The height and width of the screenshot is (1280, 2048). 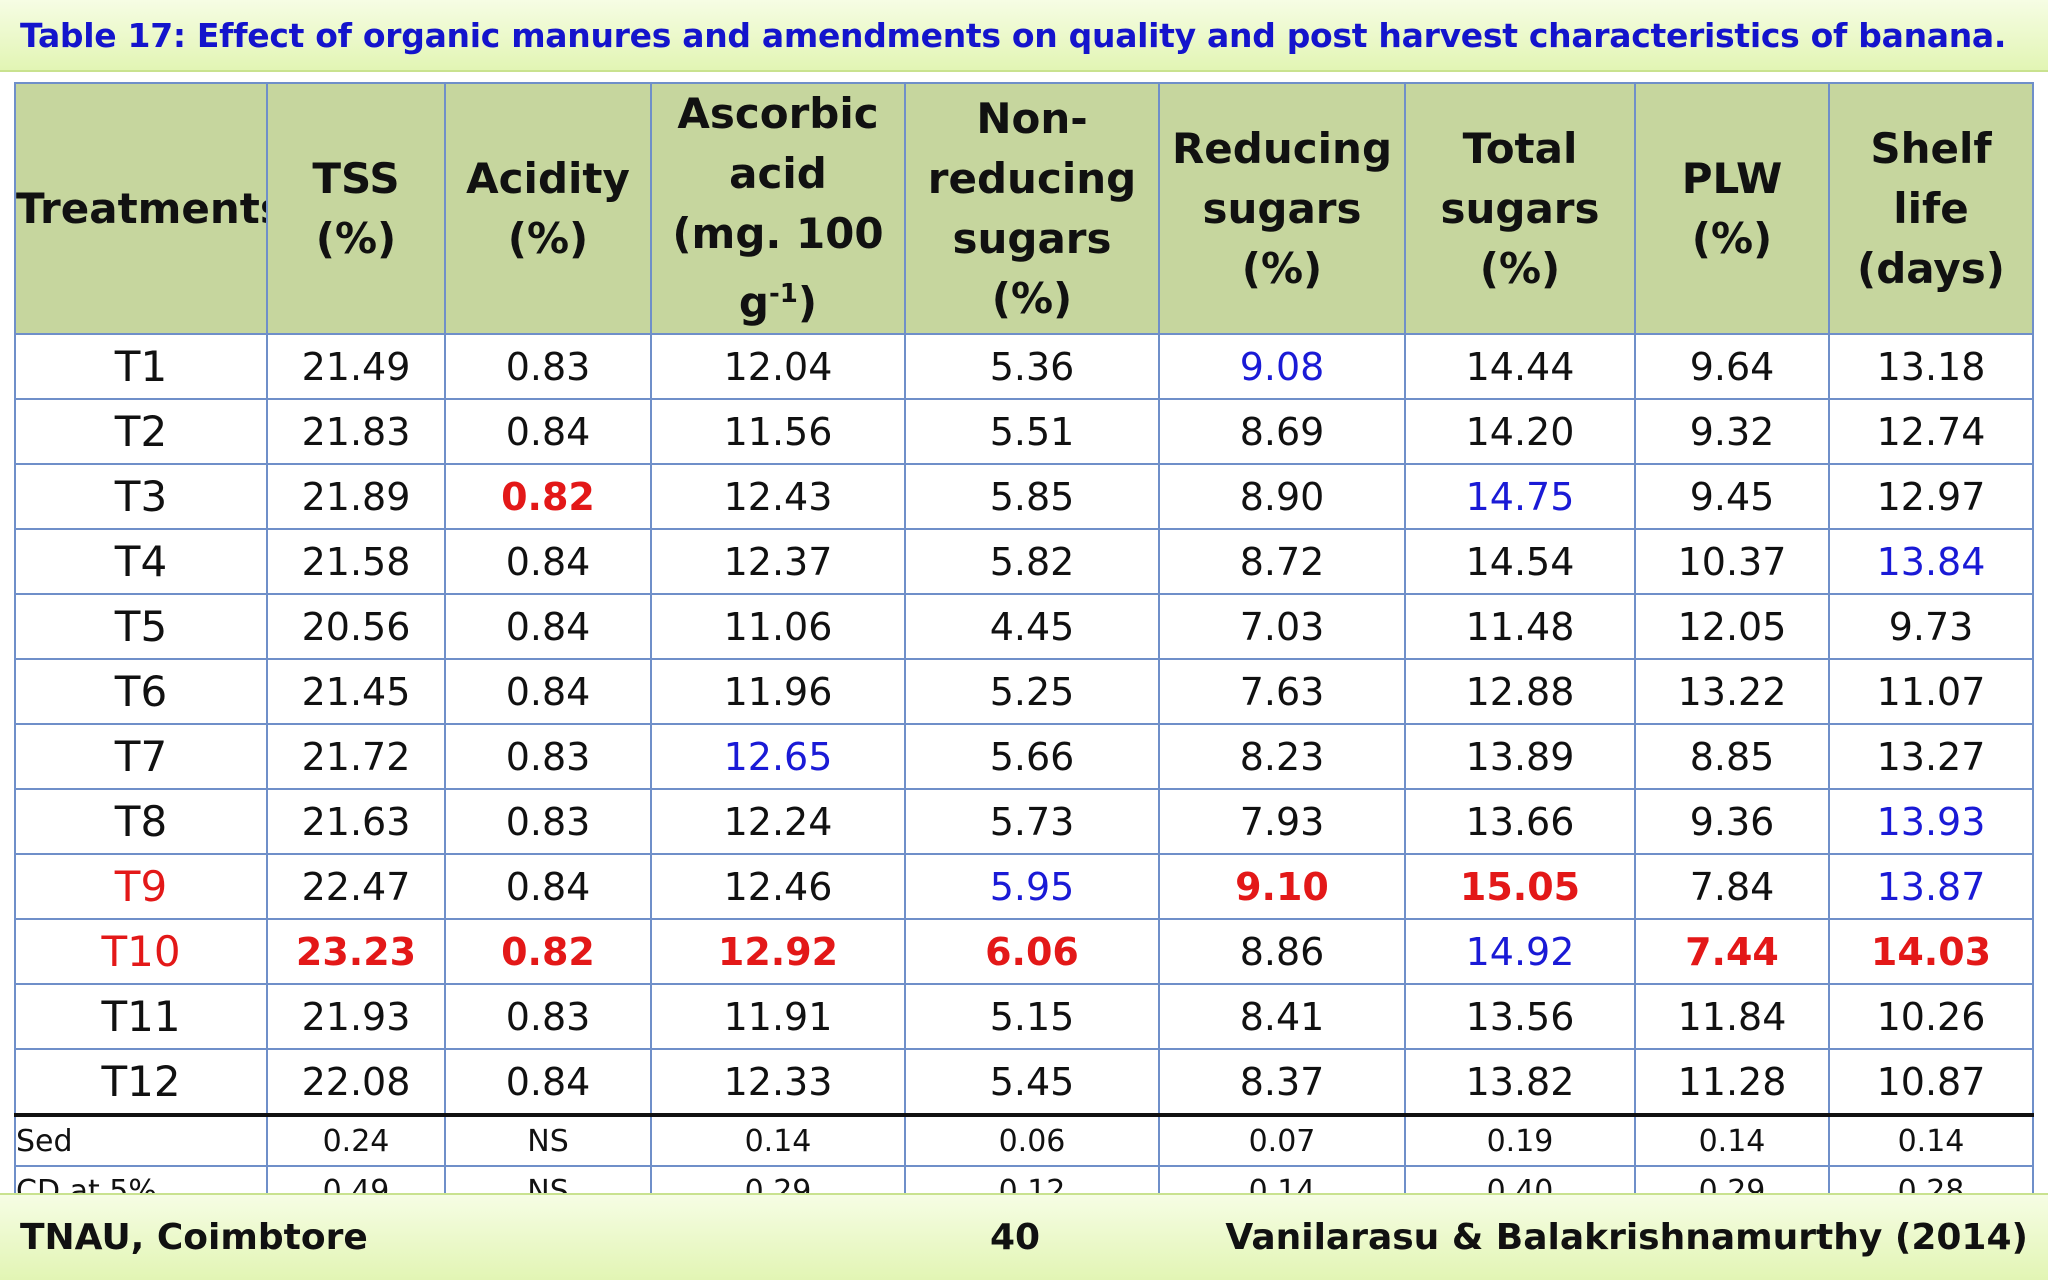 What do you see at coordinates (141, 1016) in the screenshot?
I see `treatment-cell: T11` at bounding box center [141, 1016].